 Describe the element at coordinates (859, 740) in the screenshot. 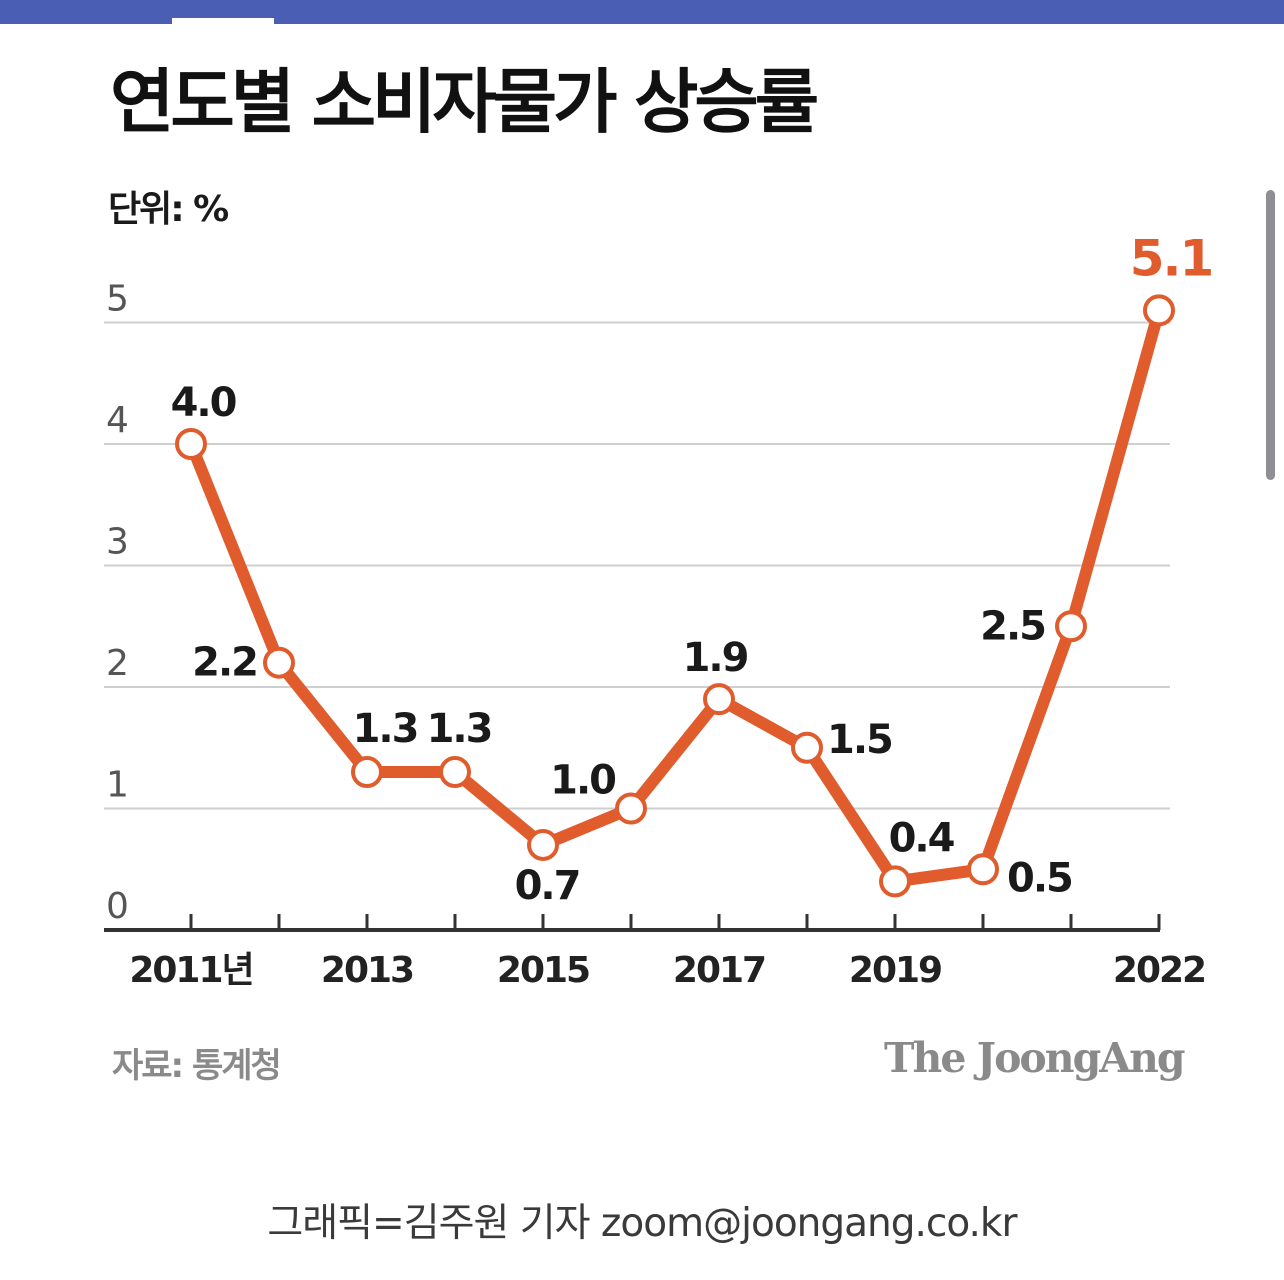

I see `data-label: 1.5` at that location.